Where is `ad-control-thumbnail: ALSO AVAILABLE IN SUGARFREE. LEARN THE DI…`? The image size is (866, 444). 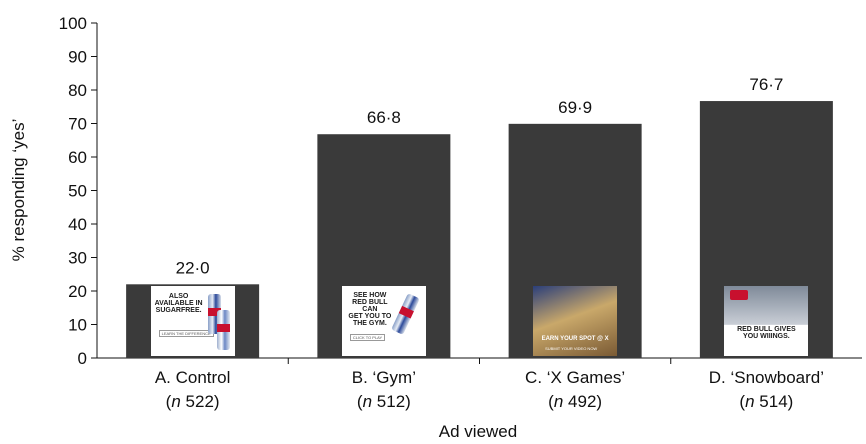 ad-control-thumbnail: ALSO AVAILABLE IN SUGARFREE. LEARN THE DI… is located at coordinates (192, 321).